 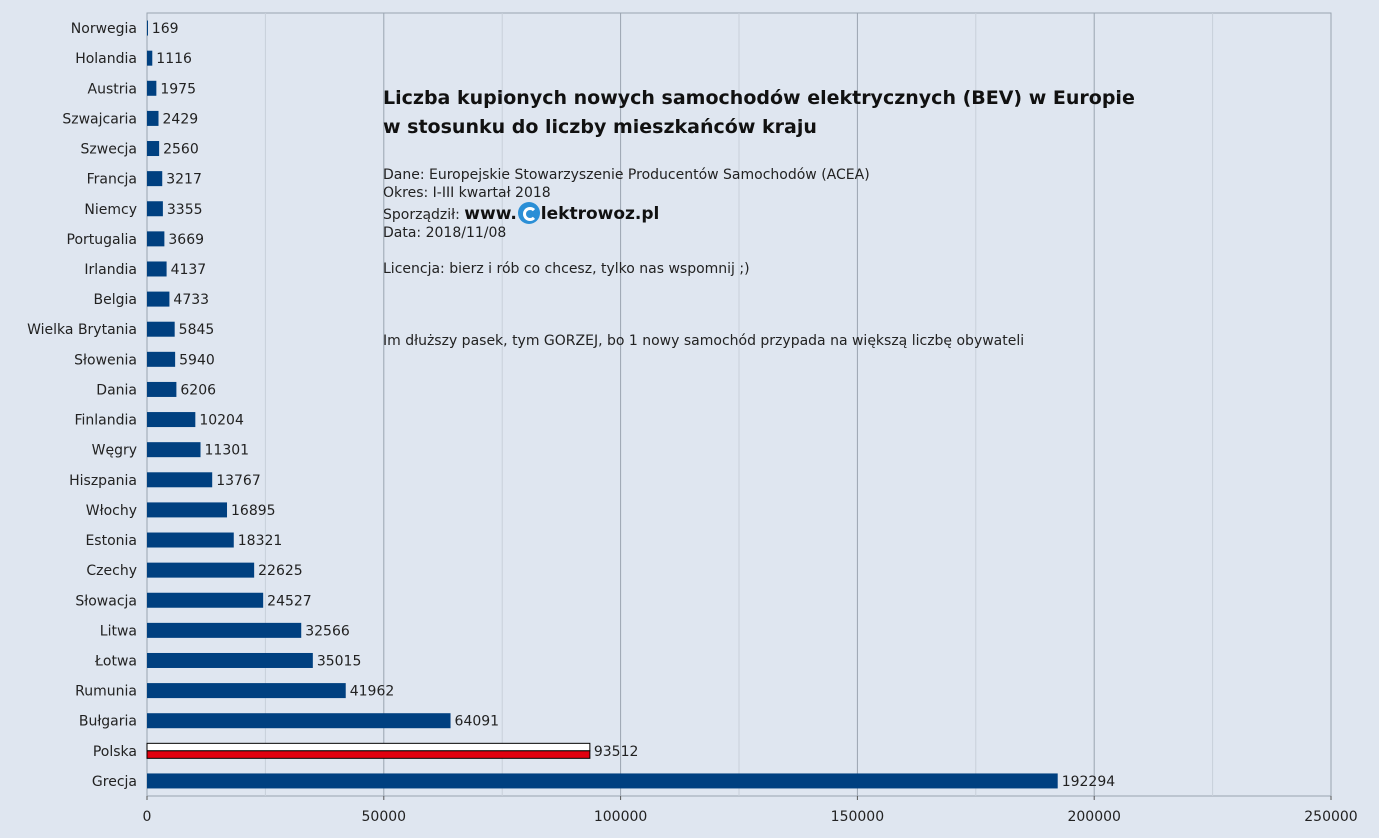 What do you see at coordinates (857, 817) in the screenshot?
I see `x-tick-label: 150000` at bounding box center [857, 817].